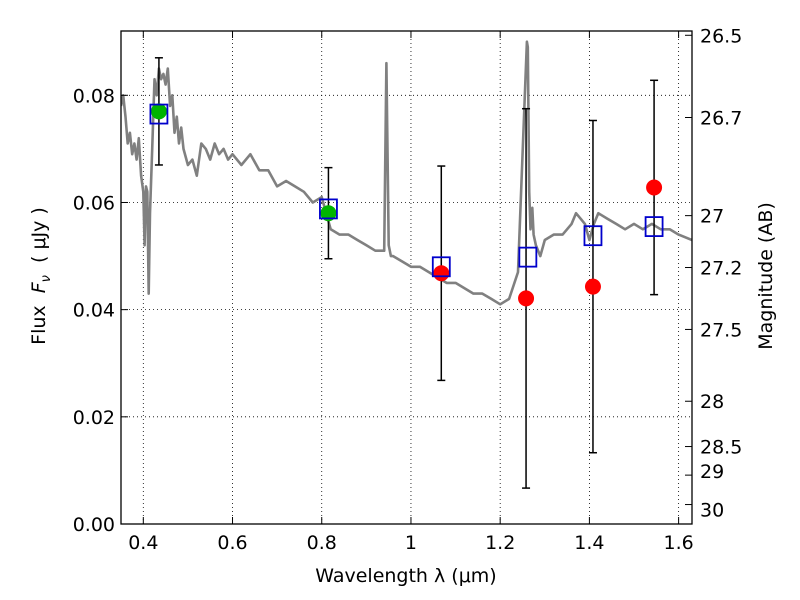 This screenshot has width=800, height=600. What do you see at coordinates (143, 543) in the screenshot?
I see `x-tick-label: 0.4` at bounding box center [143, 543].